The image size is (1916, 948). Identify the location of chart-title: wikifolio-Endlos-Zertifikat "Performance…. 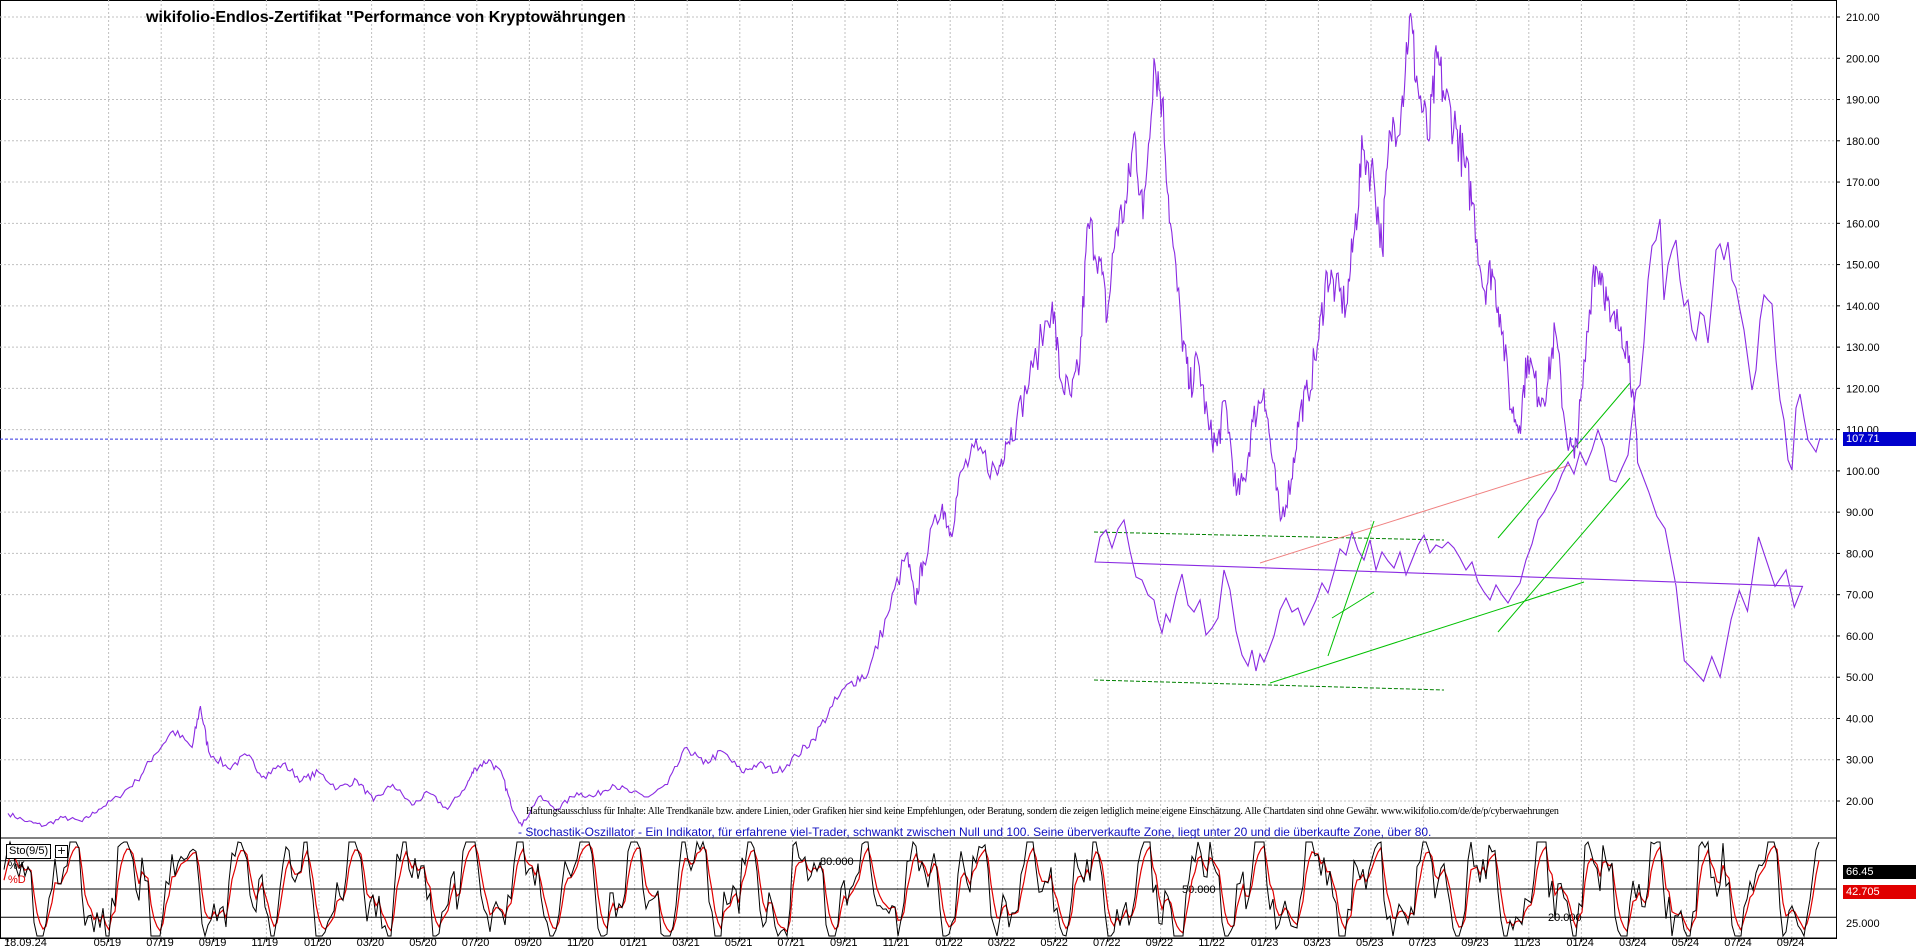
(386, 17).